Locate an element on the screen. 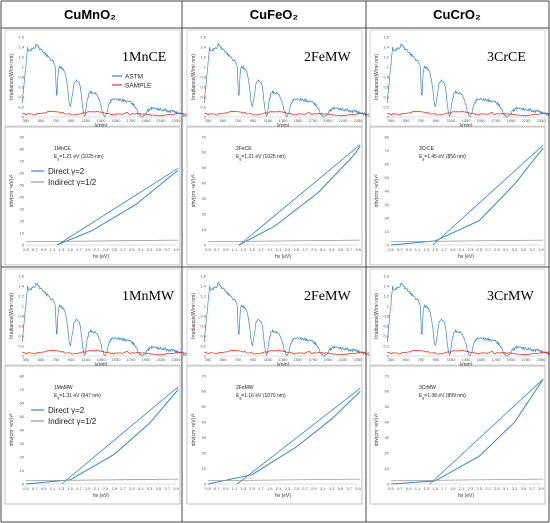  irradiance-sample-label: 3CrCE is located at coordinates (506, 57).